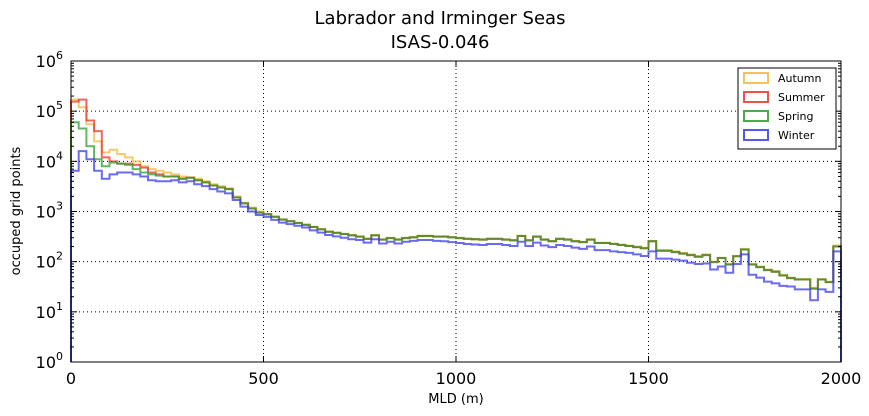 This screenshot has height=416, width=869. I want to click on y-tick-label: 10³, so click(49, 211).